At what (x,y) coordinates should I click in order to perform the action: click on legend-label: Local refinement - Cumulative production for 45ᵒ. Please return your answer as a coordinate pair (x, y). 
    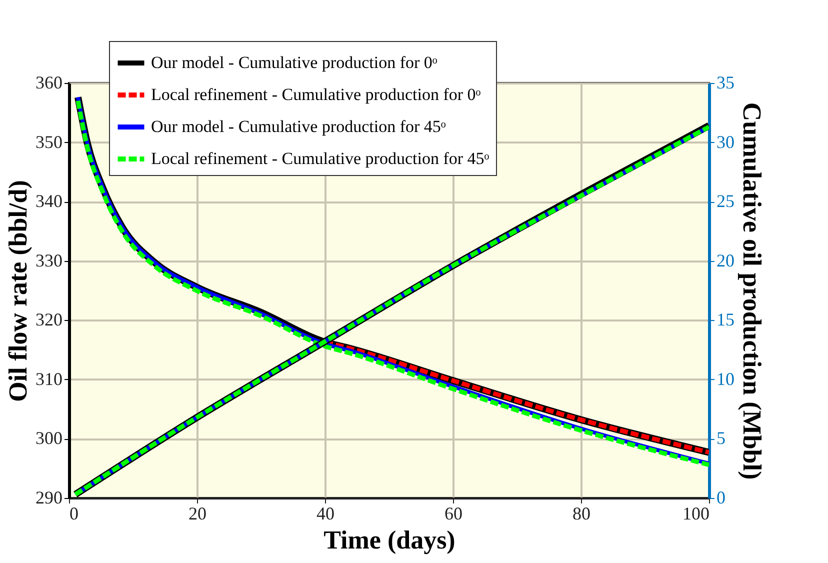
    Looking at the image, I should click on (320, 158).